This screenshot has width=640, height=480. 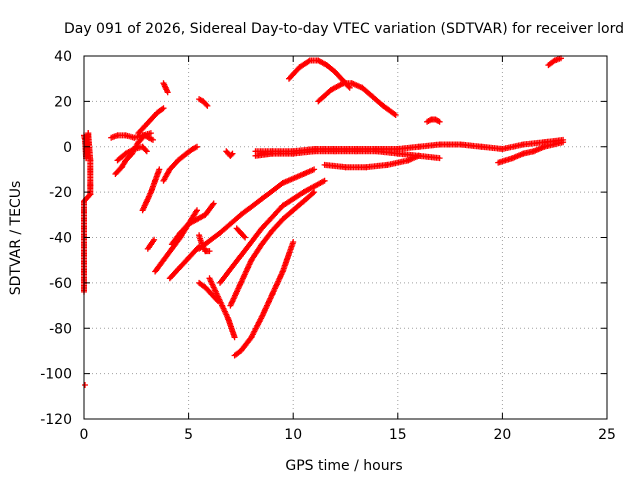 I want to click on y-tick-label: 40, so click(x=63, y=57).